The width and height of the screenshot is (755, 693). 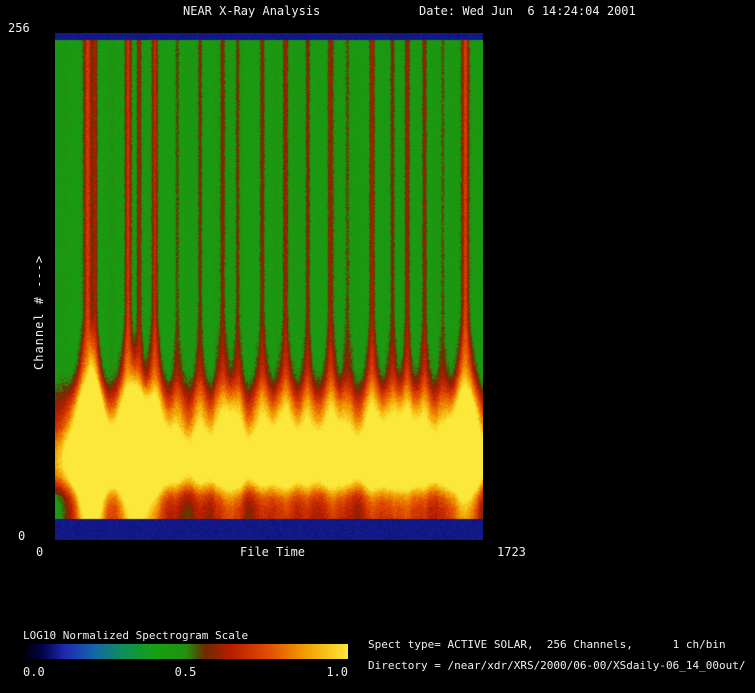 What do you see at coordinates (22, 536) in the screenshot?
I see `y-axis-min-label: 0` at bounding box center [22, 536].